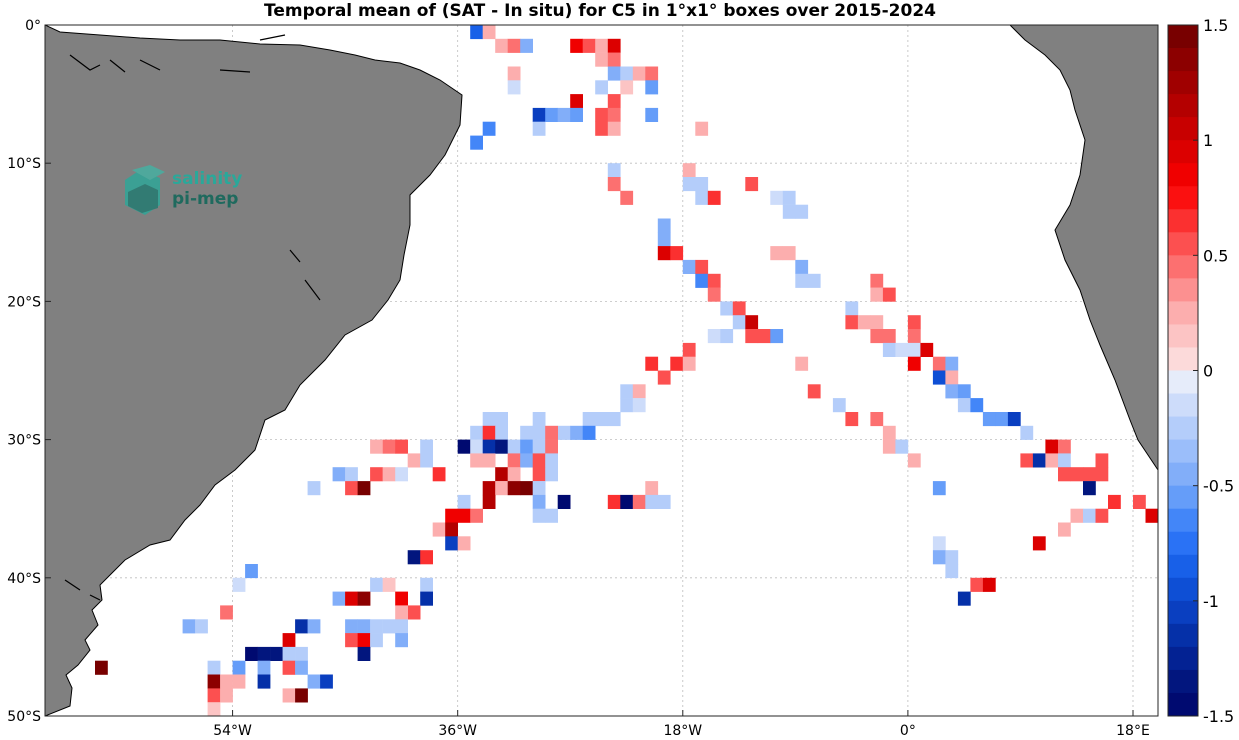 This screenshot has height=740, width=1239. Describe the element at coordinates (681, 724) in the screenshot. I see `x-axis: 54°W 36°W 18°W 0° 18°E` at that location.